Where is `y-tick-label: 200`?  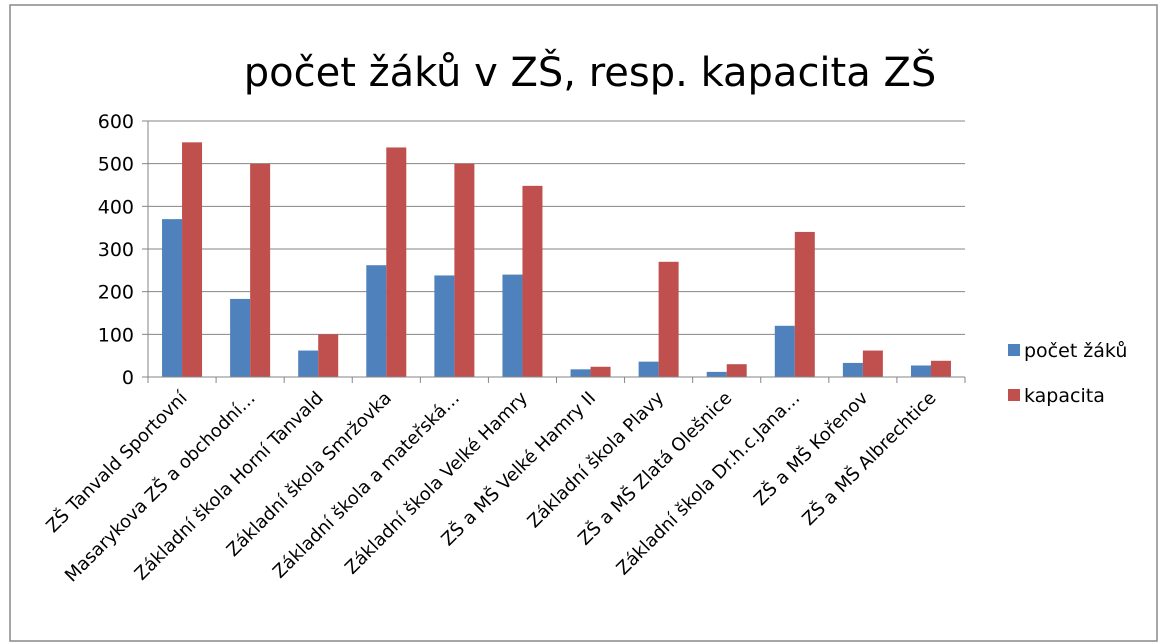
y-tick-label: 200 is located at coordinates (116, 293).